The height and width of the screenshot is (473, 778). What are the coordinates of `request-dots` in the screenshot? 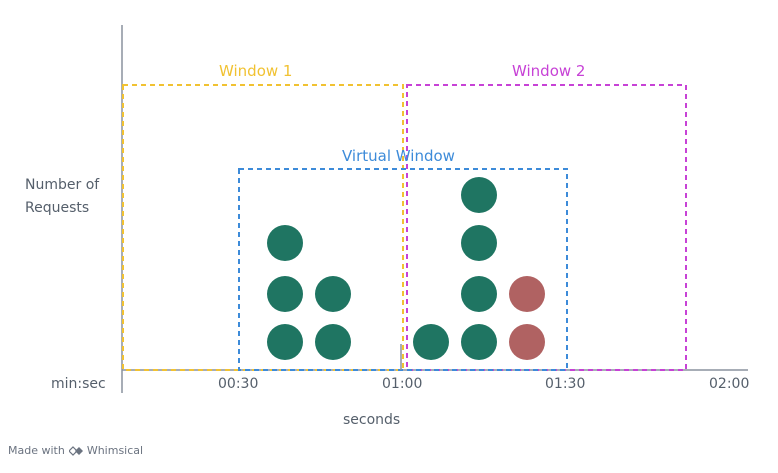 It's located at (406, 268).